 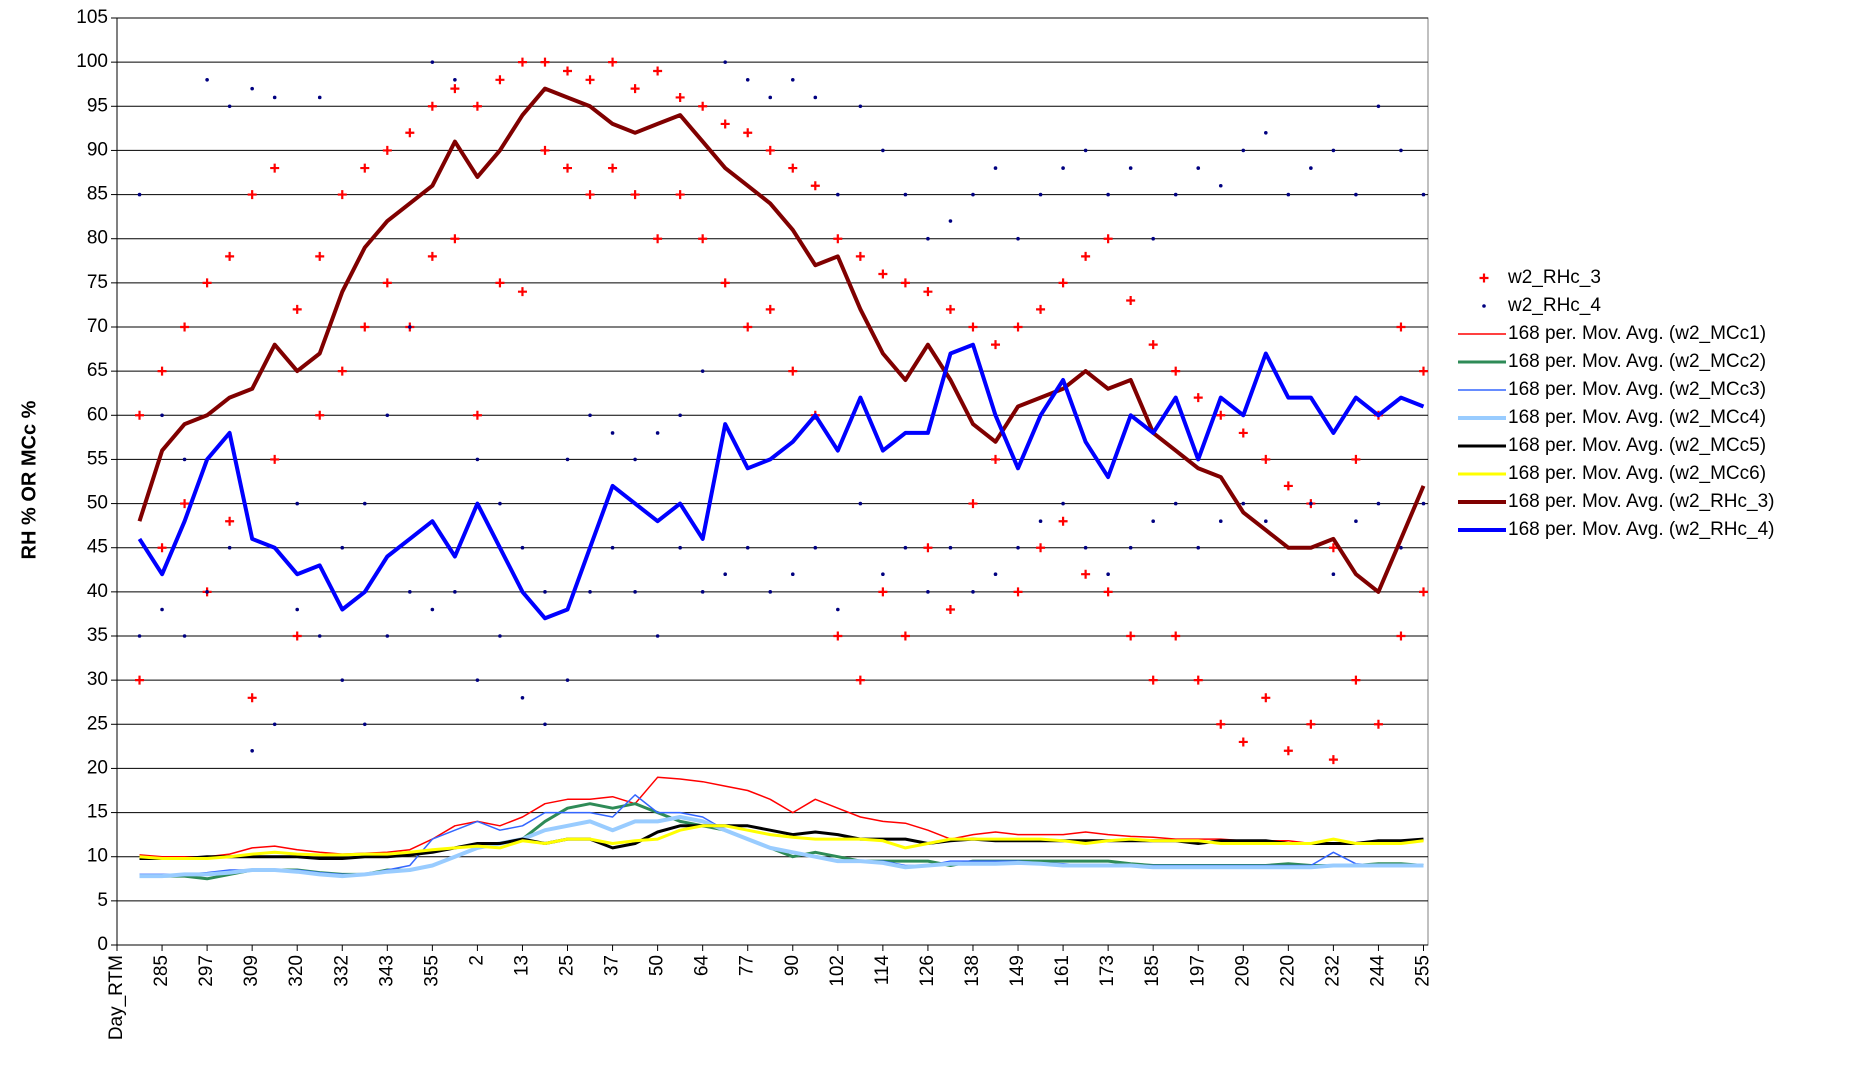 I want to click on x-tick-label: 232, so click(x=1332, y=971).